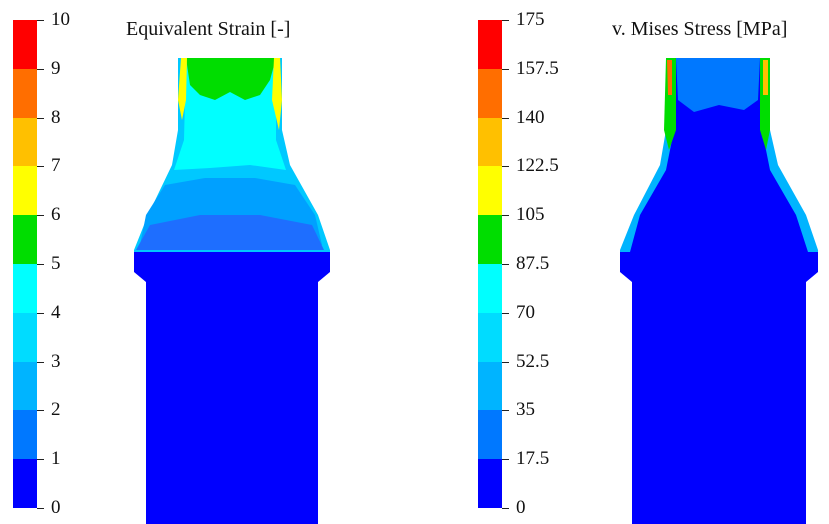  Describe the element at coordinates (530, 117) in the screenshot. I see `colorbar-tick-label: 140` at that location.